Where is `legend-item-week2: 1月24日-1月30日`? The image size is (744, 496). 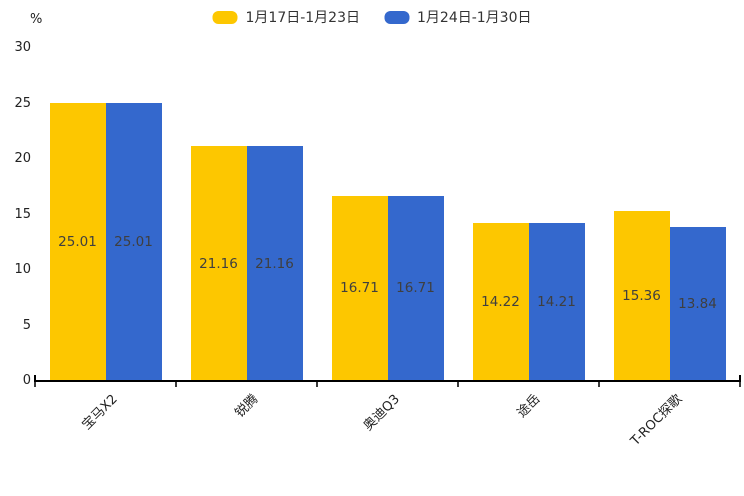 legend-item-week2: 1月24日-1月30日 is located at coordinates (458, 17).